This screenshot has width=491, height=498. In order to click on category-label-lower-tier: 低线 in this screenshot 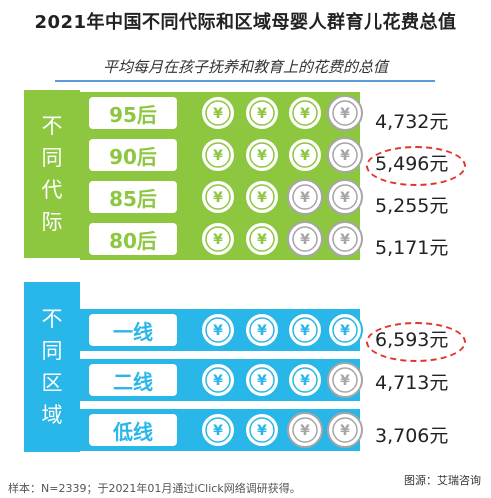, I will do `click(133, 430)`.